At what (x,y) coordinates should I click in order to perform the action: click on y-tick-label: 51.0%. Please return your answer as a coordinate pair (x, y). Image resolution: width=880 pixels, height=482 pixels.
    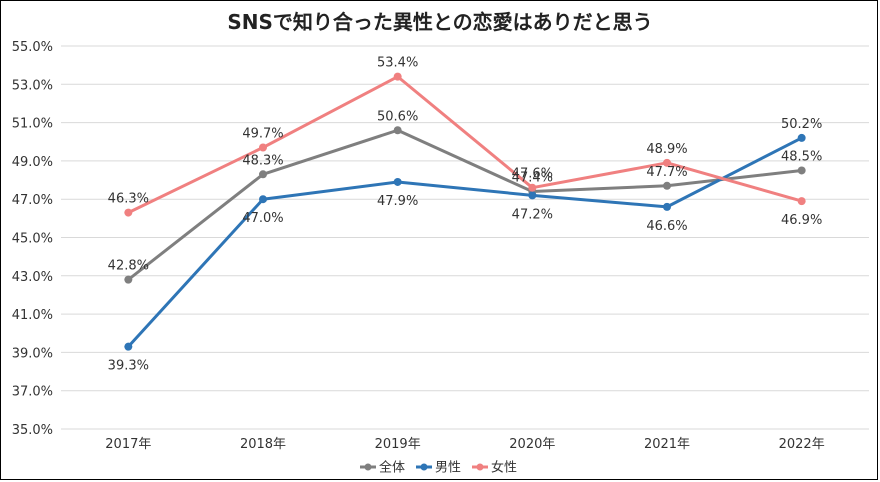
    Looking at the image, I should click on (32, 124).